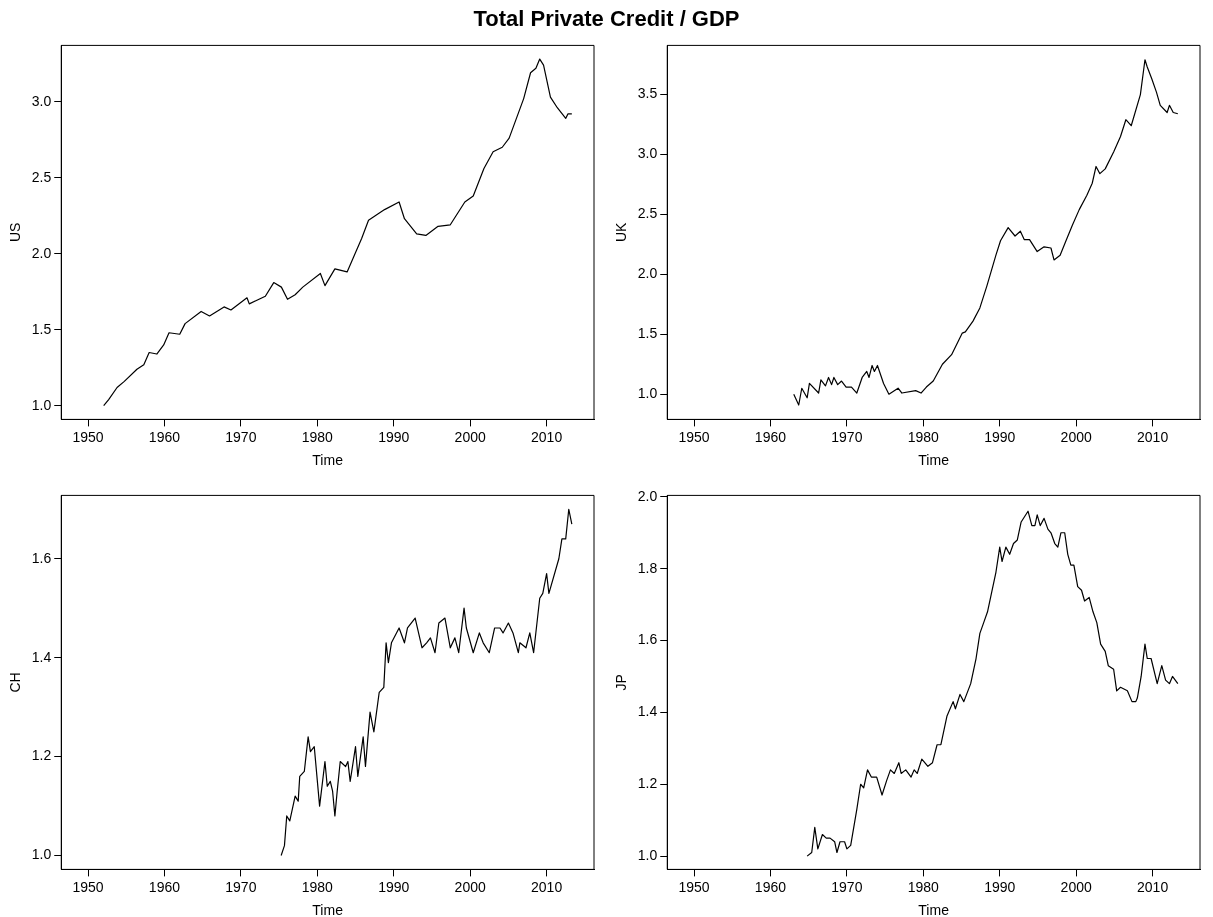 This screenshot has height=917, width=1213. Describe the element at coordinates (647, 93) in the screenshot. I see `y-tick-label: 3.5` at that location.